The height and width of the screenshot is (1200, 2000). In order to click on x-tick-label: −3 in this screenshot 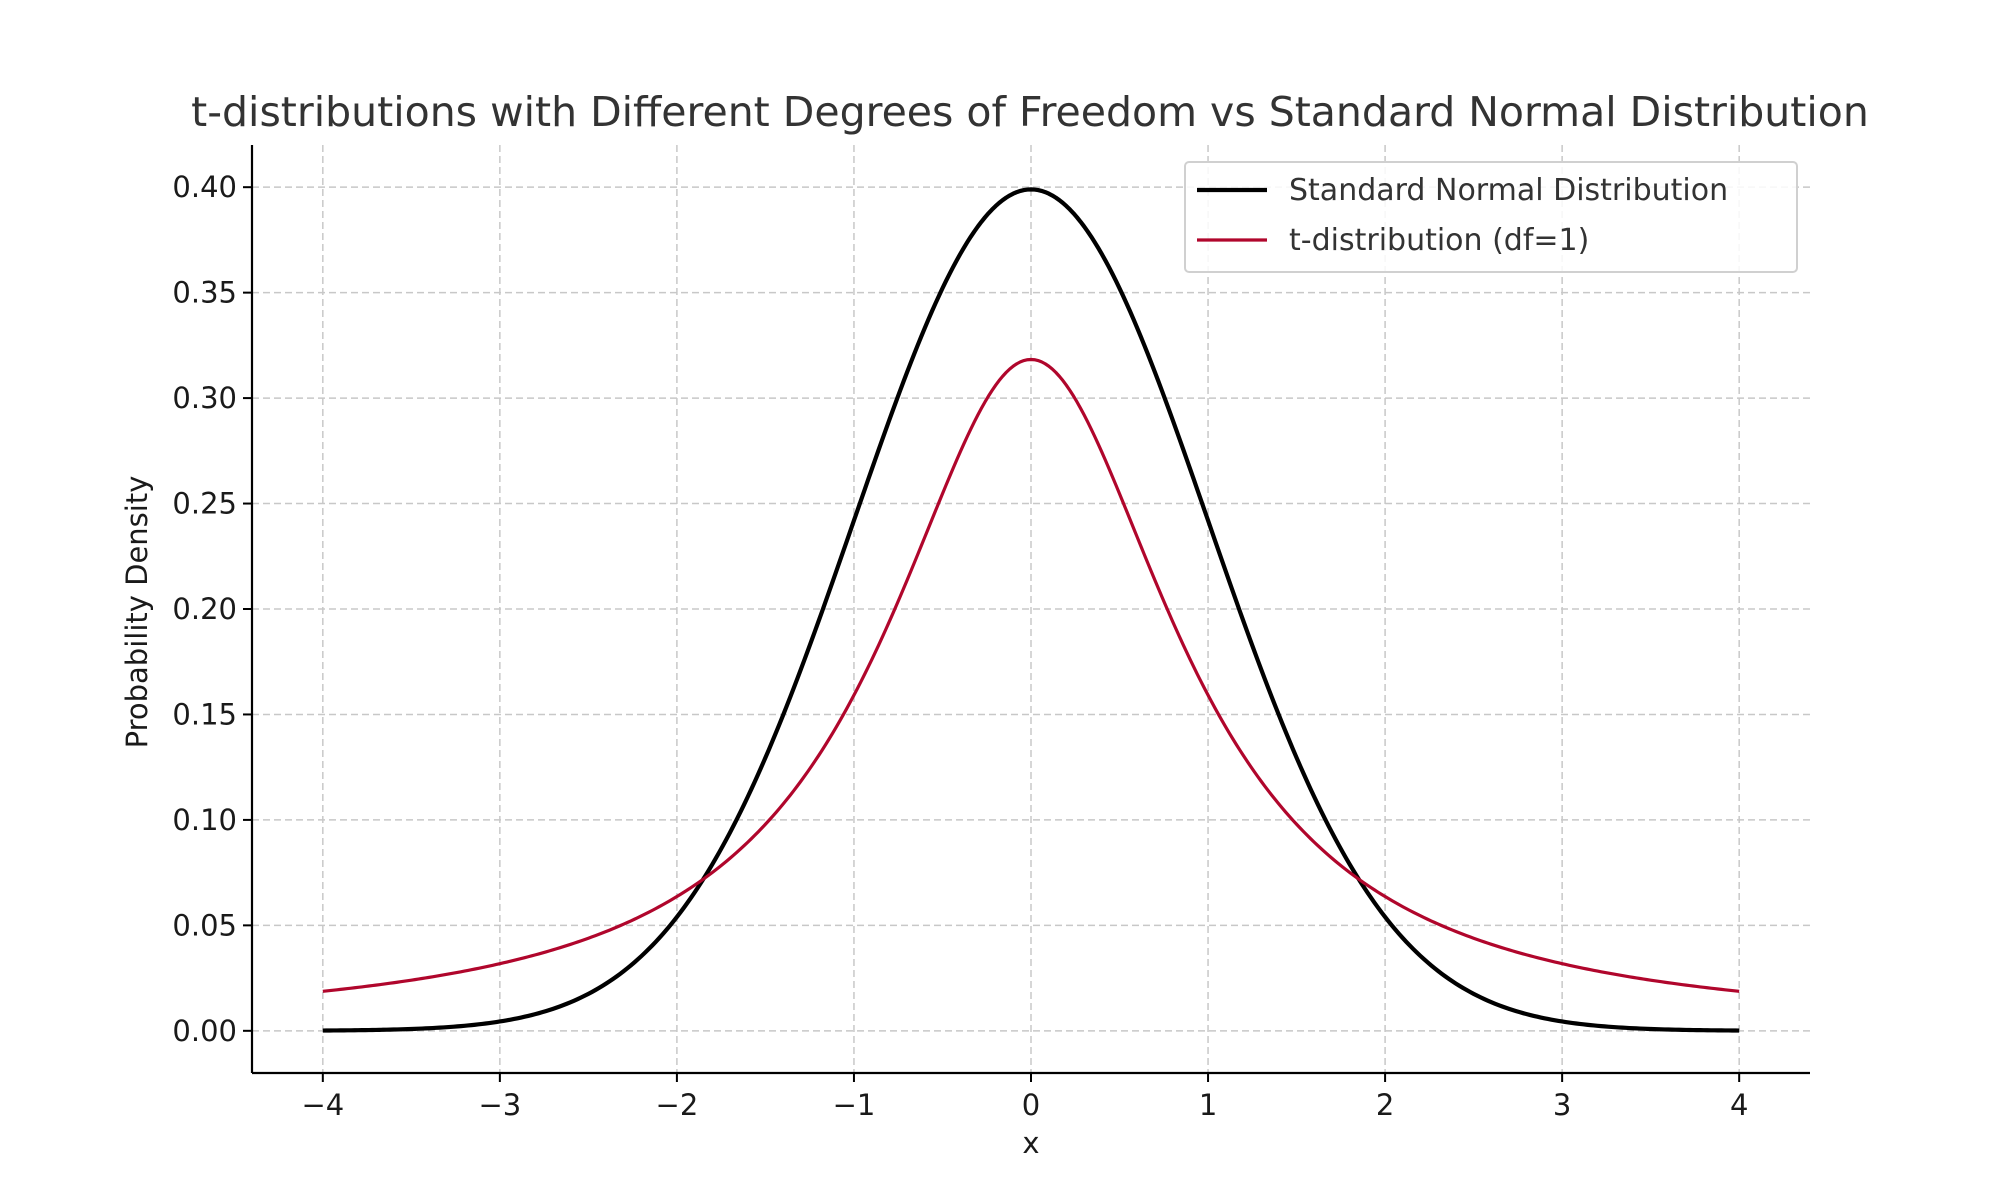, I will do `click(499, 1105)`.